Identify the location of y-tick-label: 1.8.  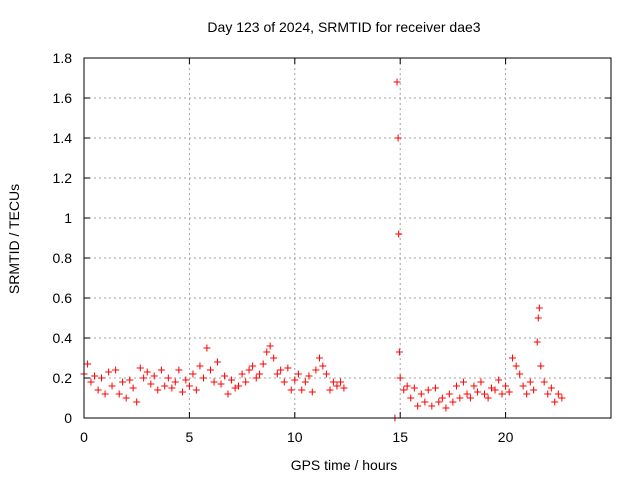
(63, 58).